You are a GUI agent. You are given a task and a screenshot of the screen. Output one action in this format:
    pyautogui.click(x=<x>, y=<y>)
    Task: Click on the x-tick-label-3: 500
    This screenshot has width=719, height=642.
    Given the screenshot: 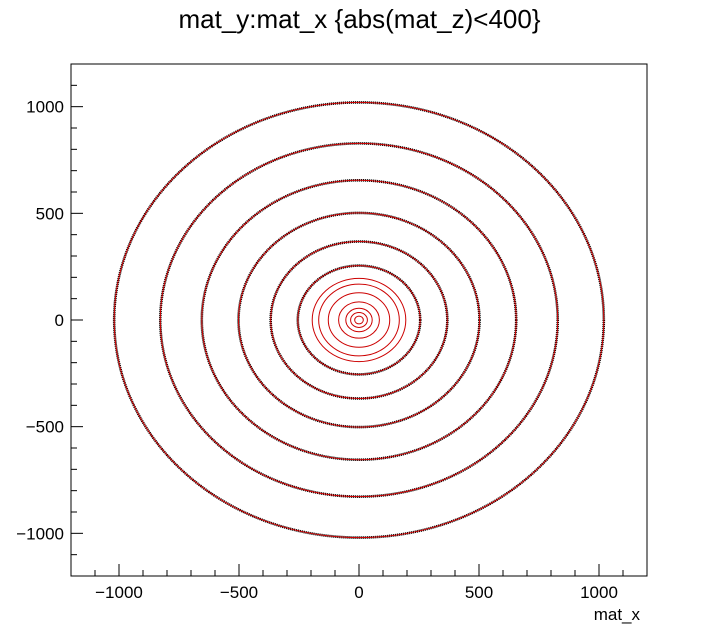 What is the action you would take?
    pyautogui.click(x=479, y=592)
    